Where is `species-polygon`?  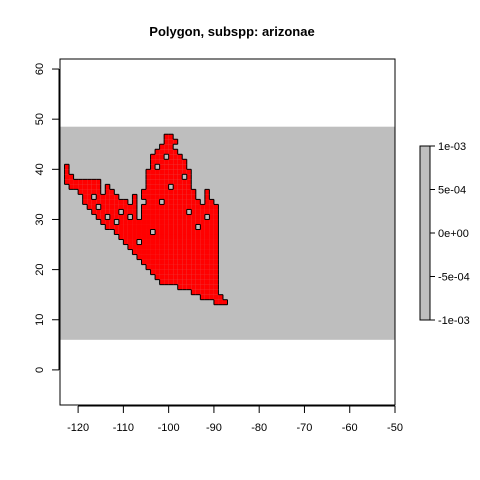
species-polygon is located at coordinates (146, 219).